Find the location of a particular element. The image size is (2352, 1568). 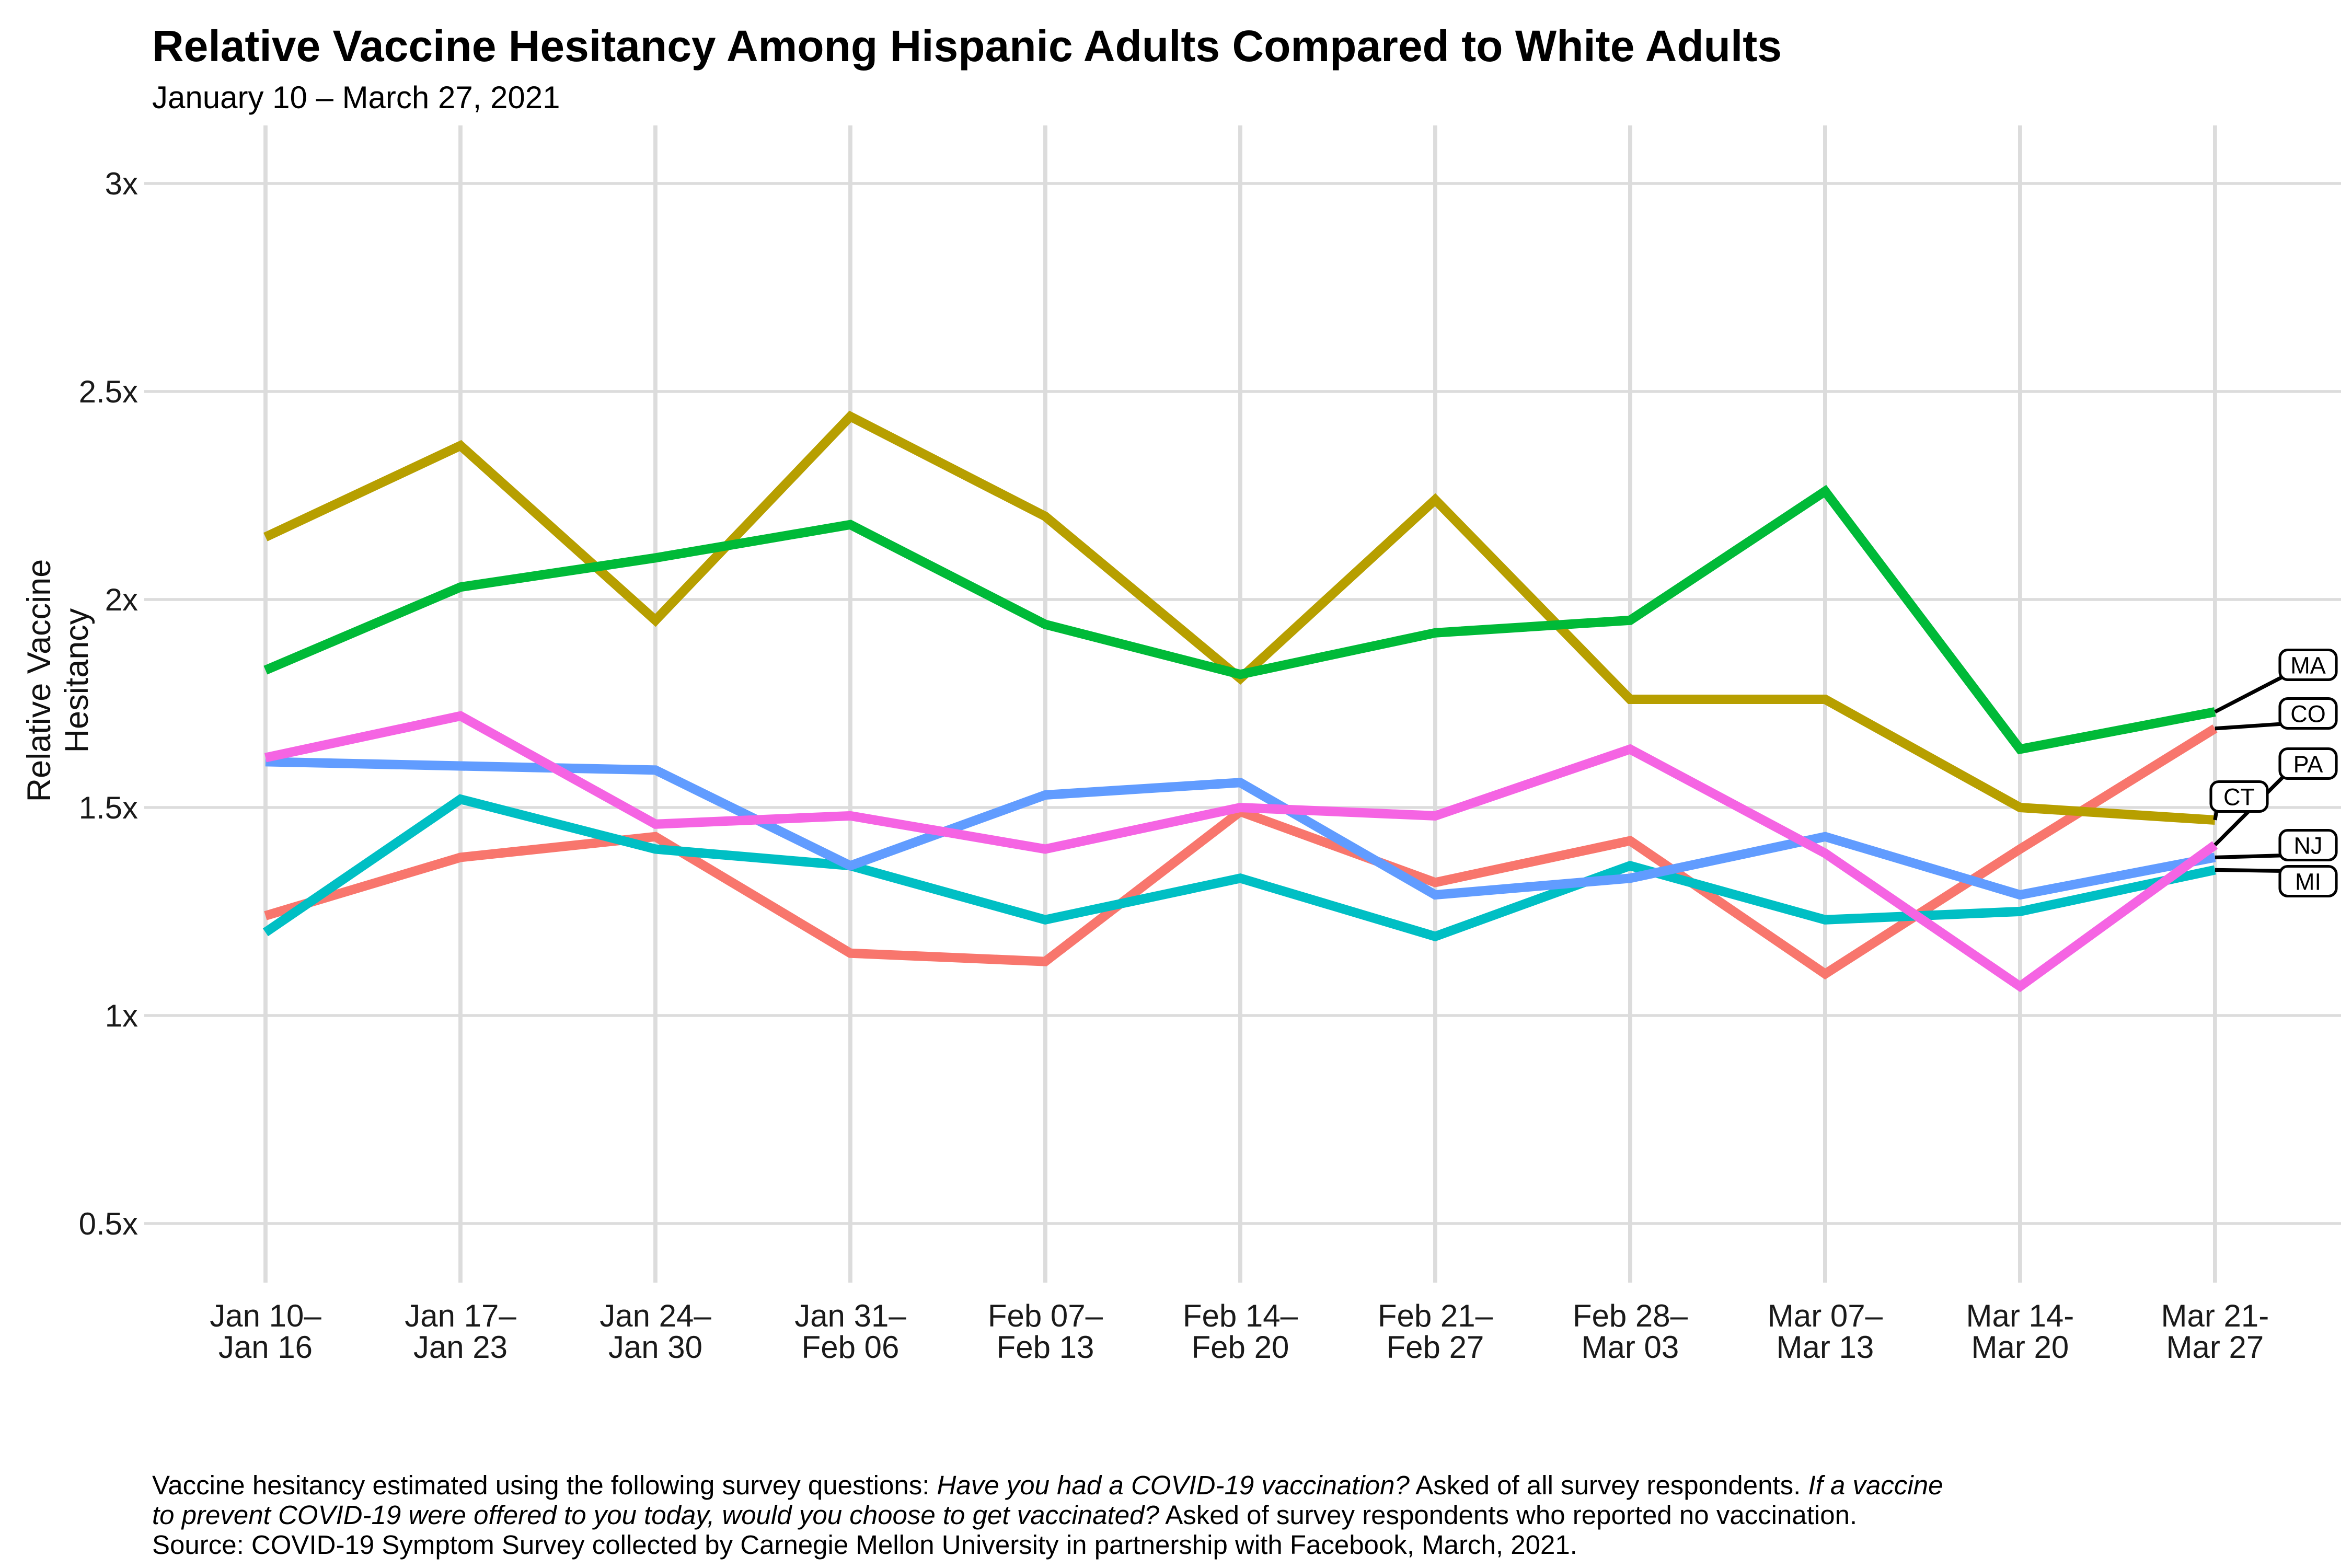

y-tick-label: 3x is located at coordinates (121, 183).